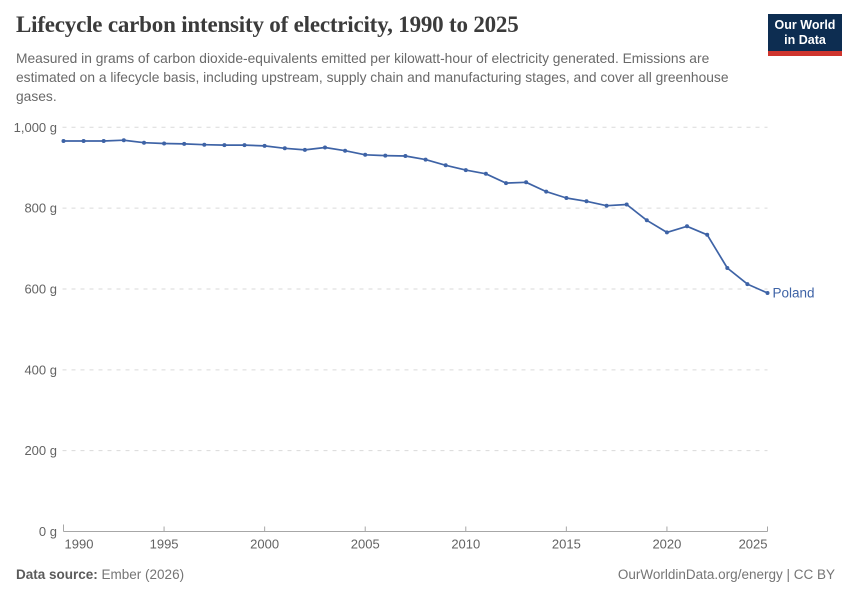 The image size is (850, 600). What do you see at coordinates (365, 154) in the screenshot?
I see `data-point-poland-2005` at bounding box center [365, 154].